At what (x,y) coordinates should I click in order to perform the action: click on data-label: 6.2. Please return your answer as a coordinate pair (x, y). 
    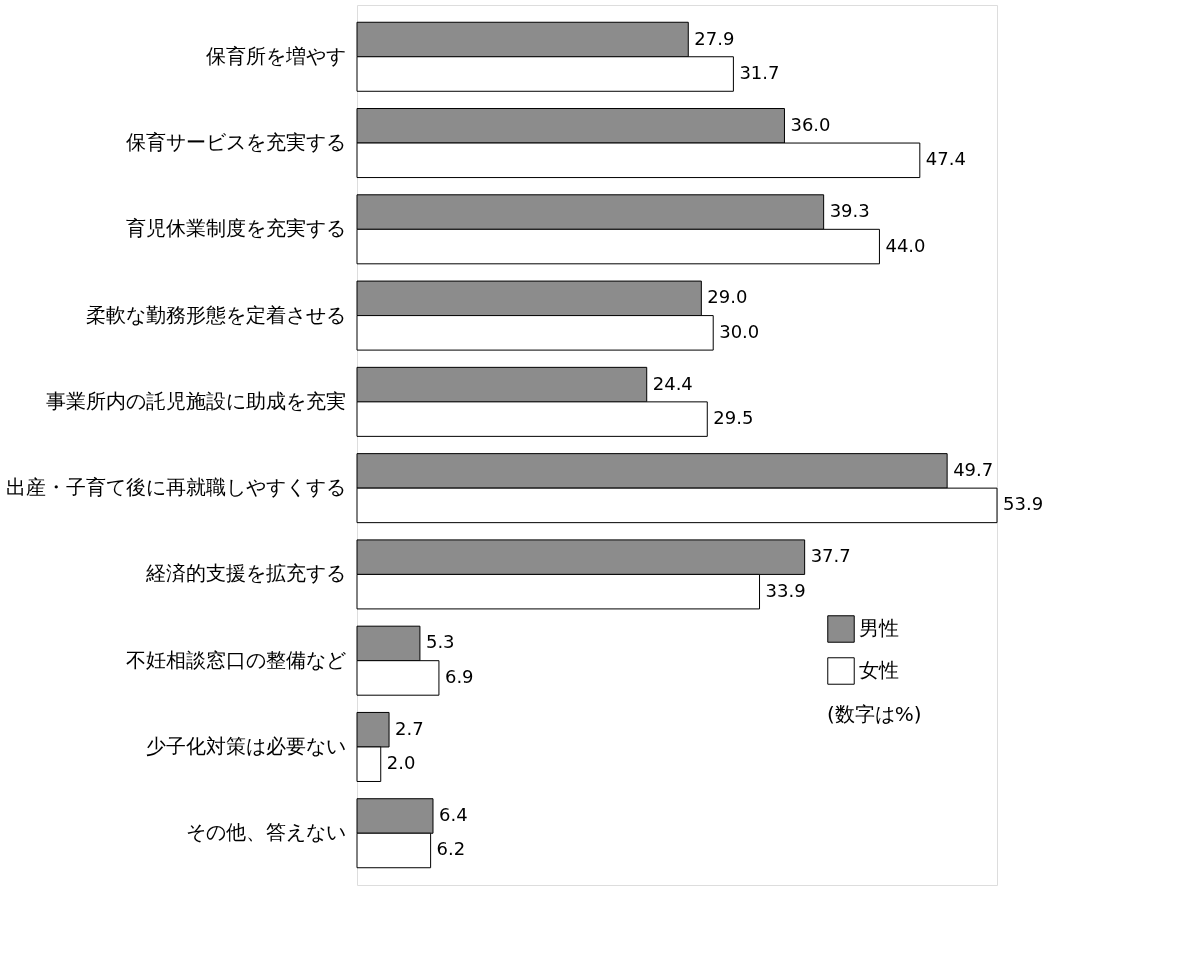
    Looking at the image, I should click on (451, 849).